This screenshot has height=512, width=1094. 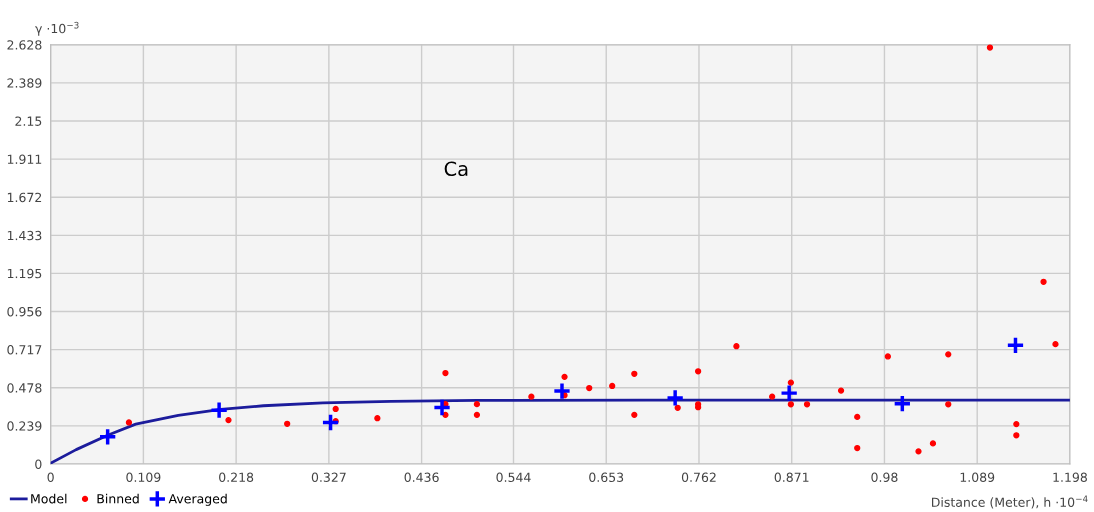 What do you see at coordinates (606, 477) in the screenshot?
I see `x-tick-label: 0.653` at bounding box center [606, 477].